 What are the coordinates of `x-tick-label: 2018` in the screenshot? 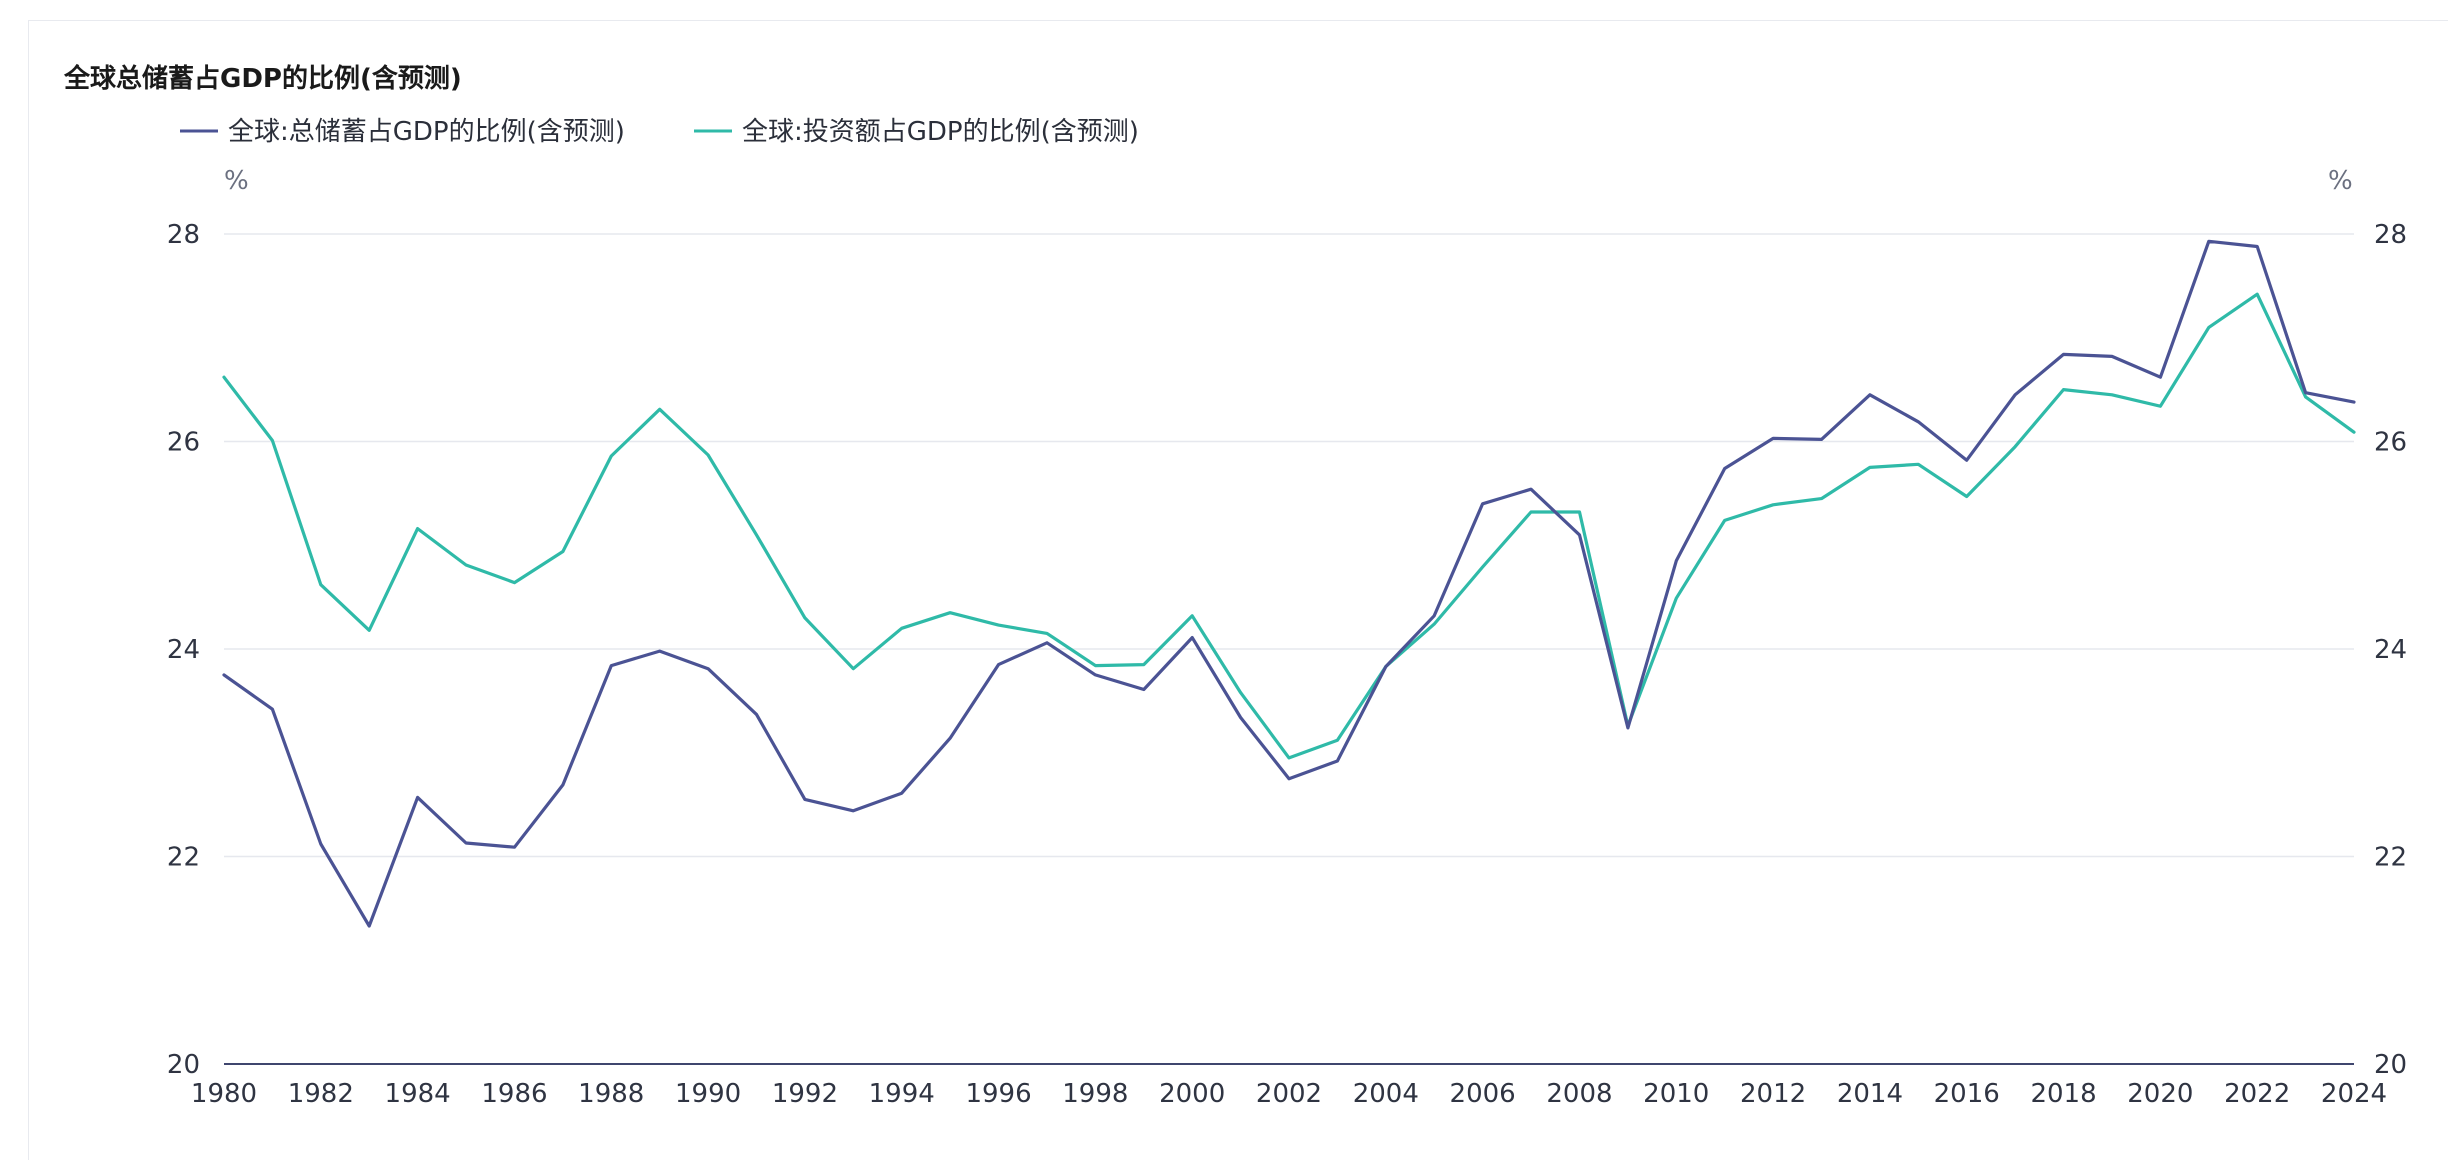 It's located at (2063, 1094).